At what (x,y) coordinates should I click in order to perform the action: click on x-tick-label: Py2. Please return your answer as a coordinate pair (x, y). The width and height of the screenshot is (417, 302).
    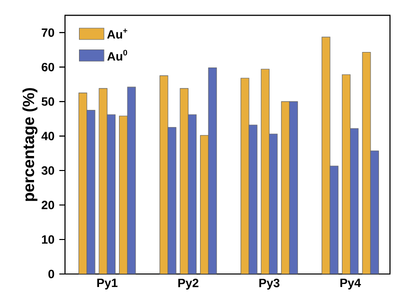
    Looking at the image, I should click on (188, 284).